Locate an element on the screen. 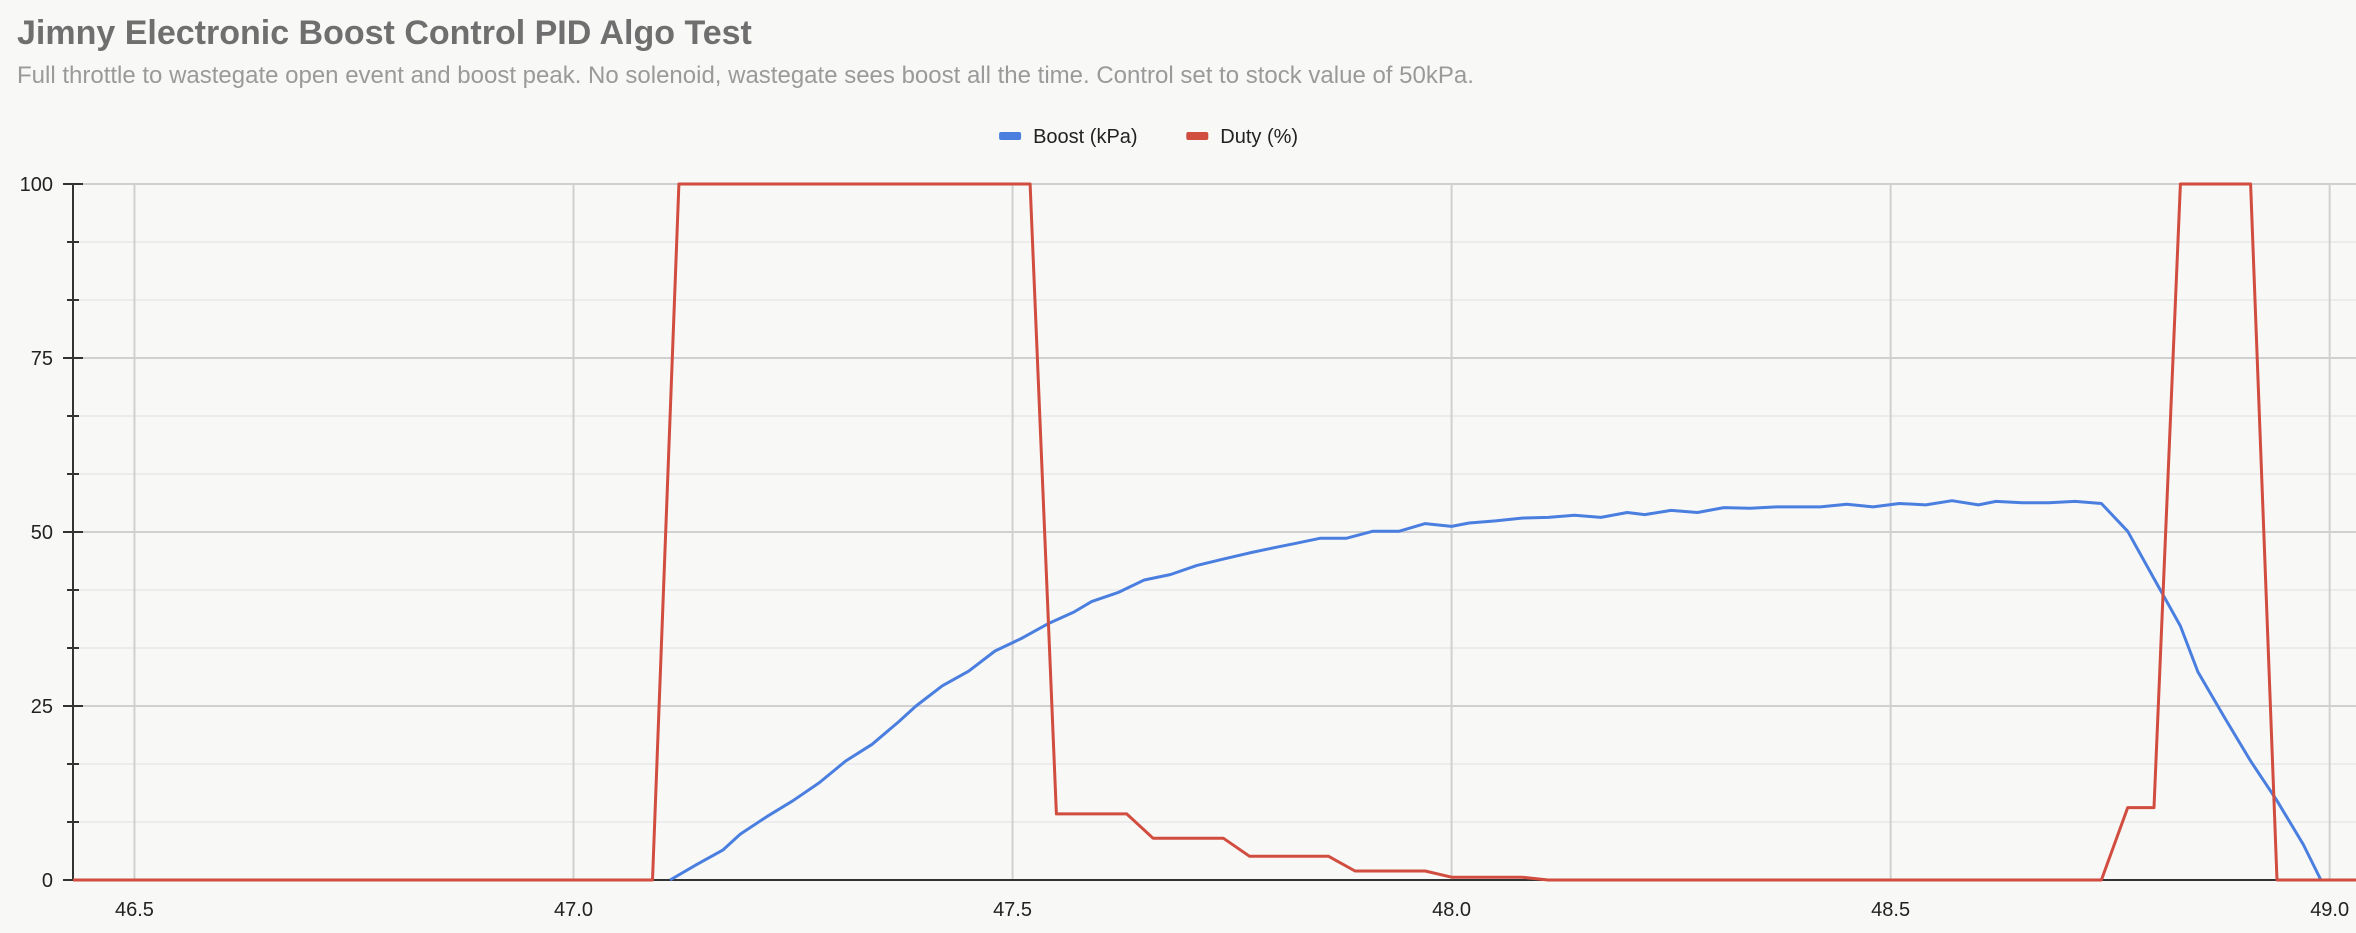 Image resolution: width=2356 pixels, height=933 pixels. x-tick-label: 48.5 is located at coordinates (1890, 910).